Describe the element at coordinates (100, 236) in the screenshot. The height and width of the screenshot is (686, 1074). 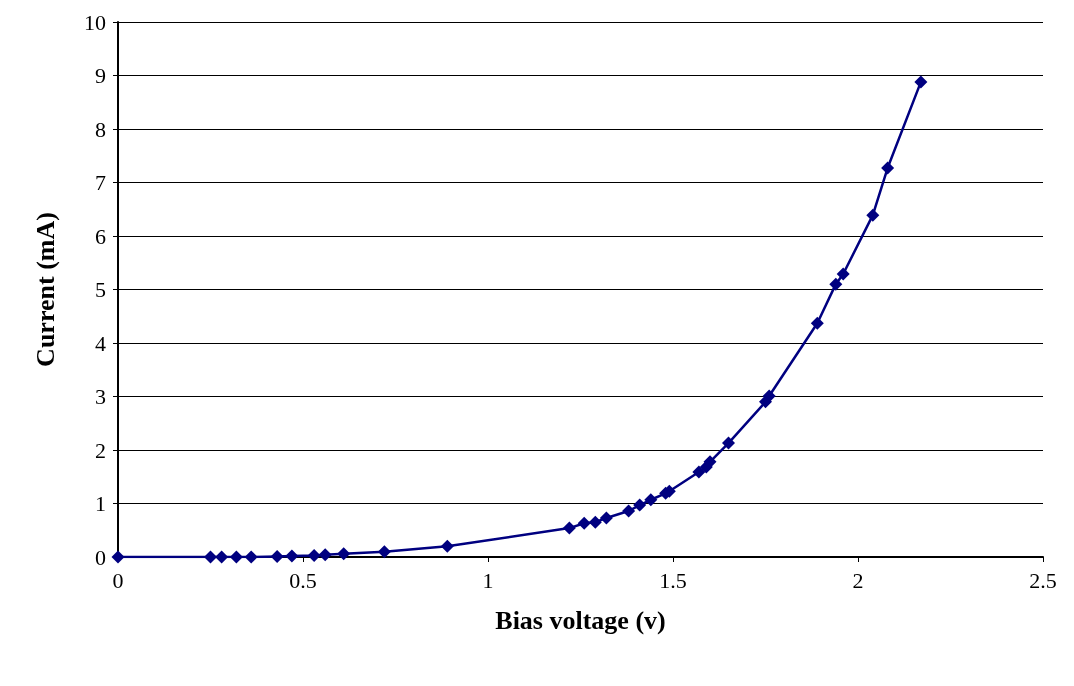
I see `y-tick-label: 6` at that location.